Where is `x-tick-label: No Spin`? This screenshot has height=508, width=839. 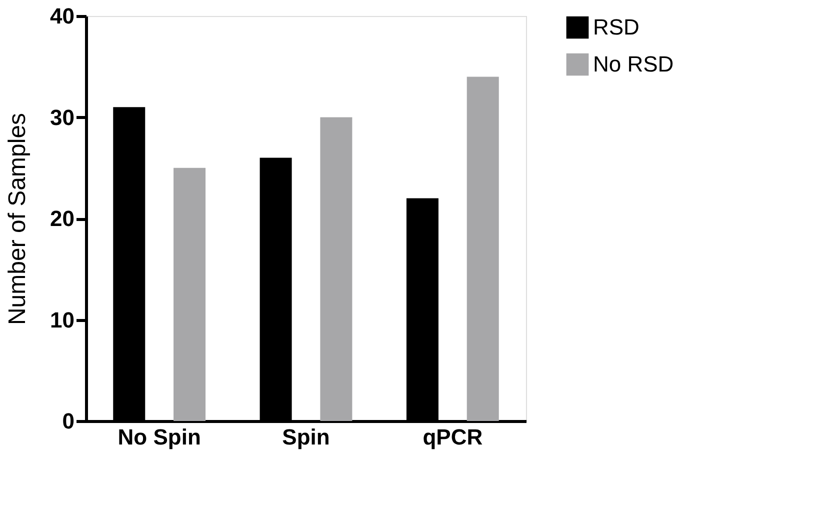 x-tick-label: No Spin is located at coordinates (159, 437).